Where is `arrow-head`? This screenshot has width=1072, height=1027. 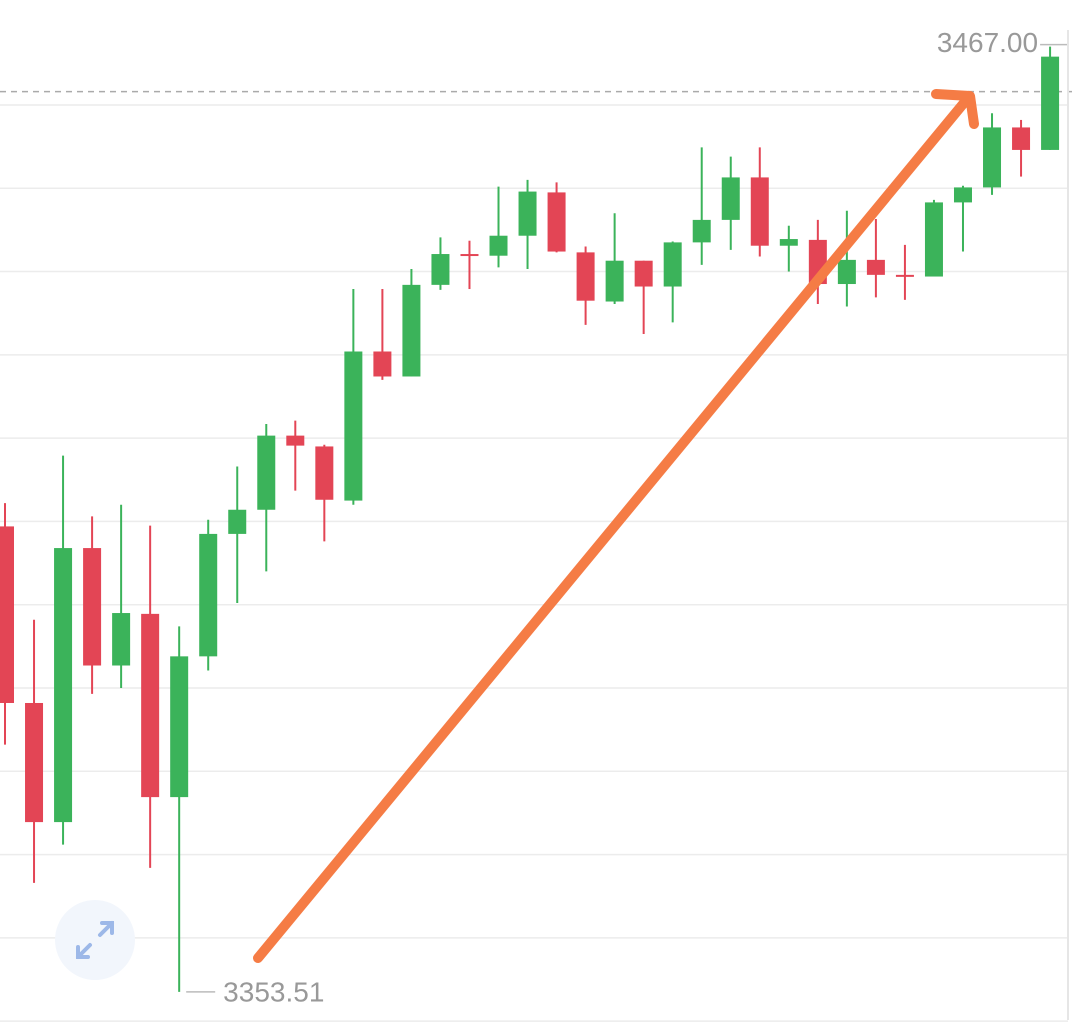
arrow-head is located at coordinates (955, 109).